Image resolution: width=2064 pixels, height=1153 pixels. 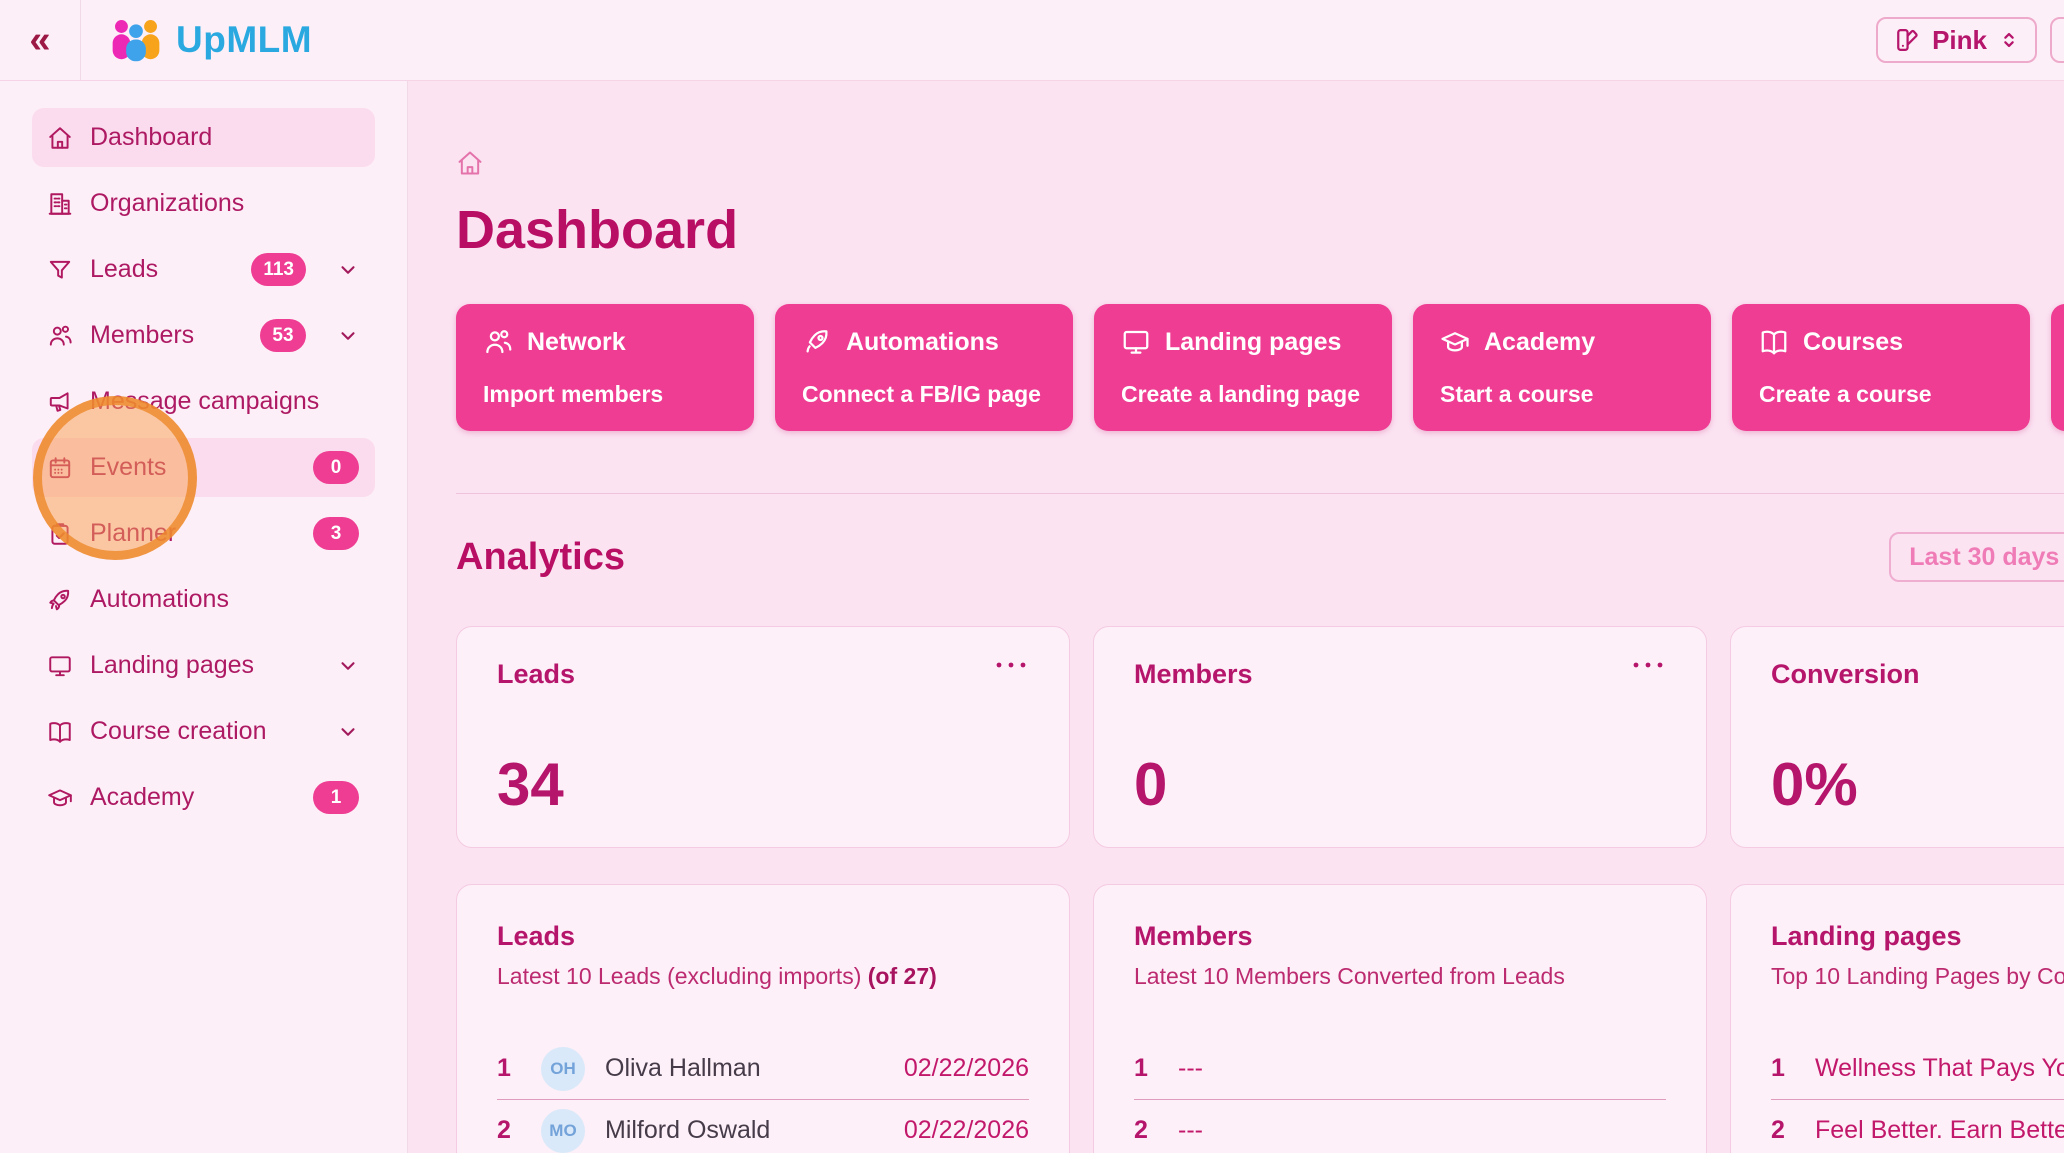 I want to click on section-divider, so click(x=1260, y=494).